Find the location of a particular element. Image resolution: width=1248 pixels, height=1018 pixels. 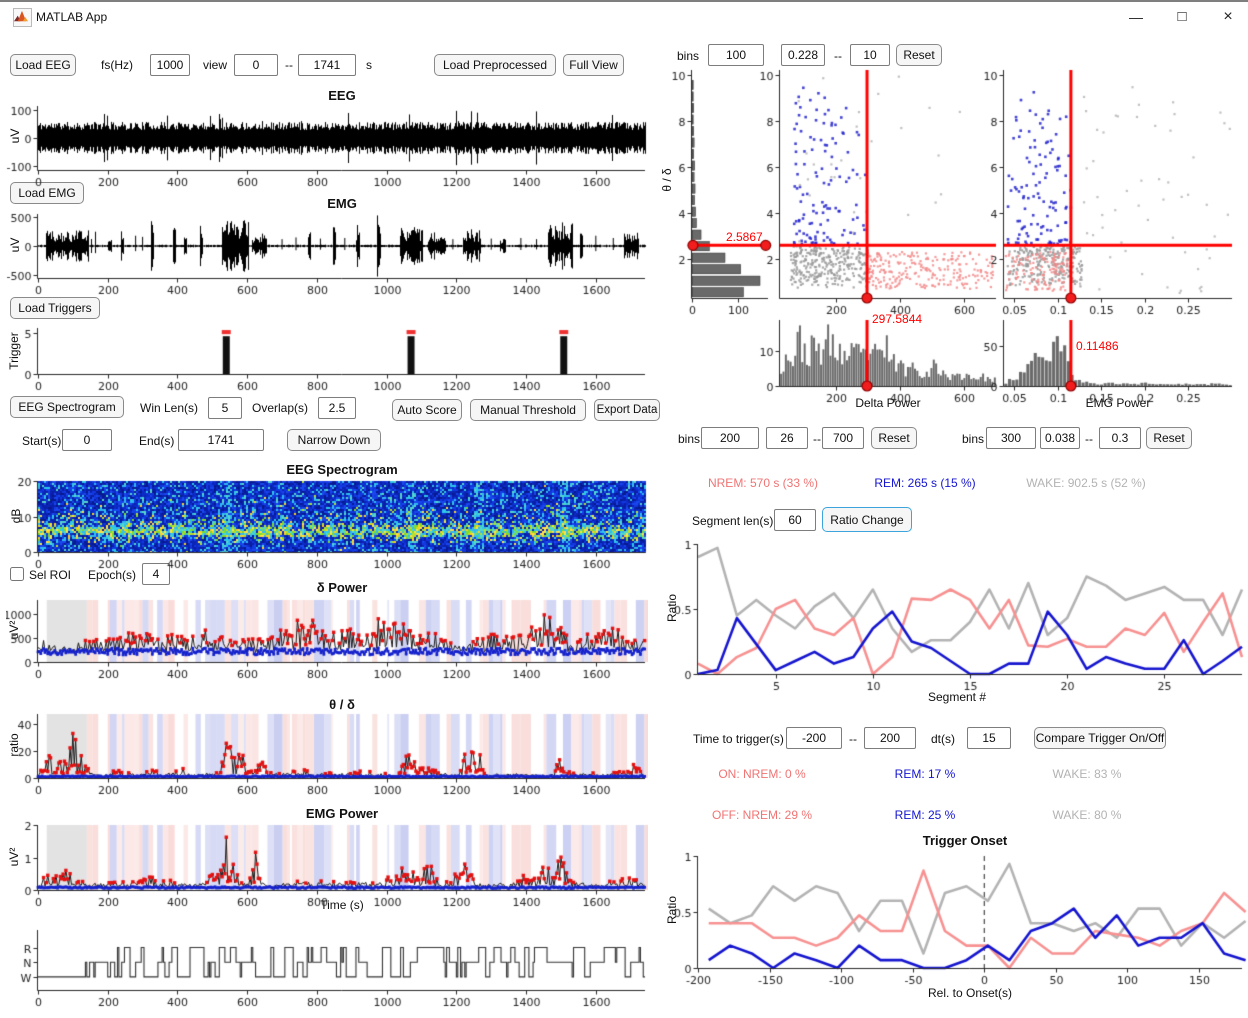

off-rem-stat: REM: 25 % is located at coordinates (925, 815).